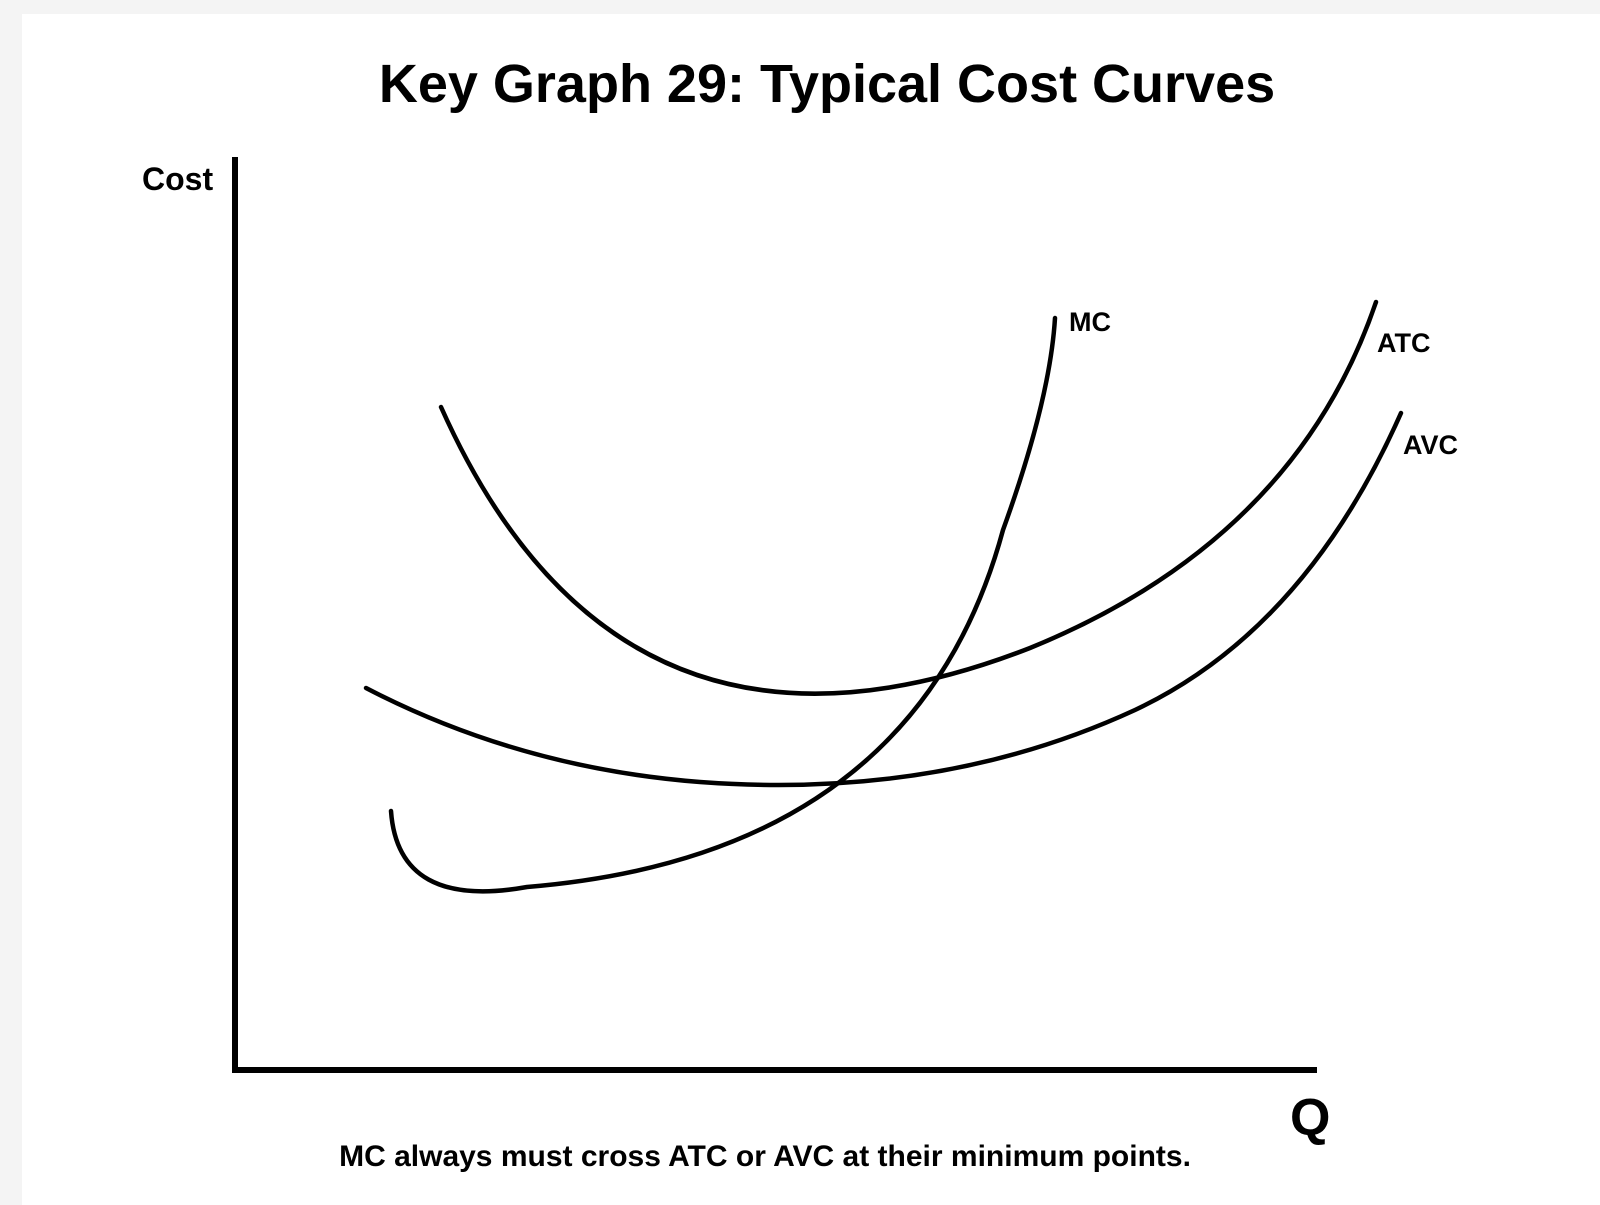  Describe the element at coordinates (177, 179) in the screenshot. I see `y-axis-label: Cost` at that location.